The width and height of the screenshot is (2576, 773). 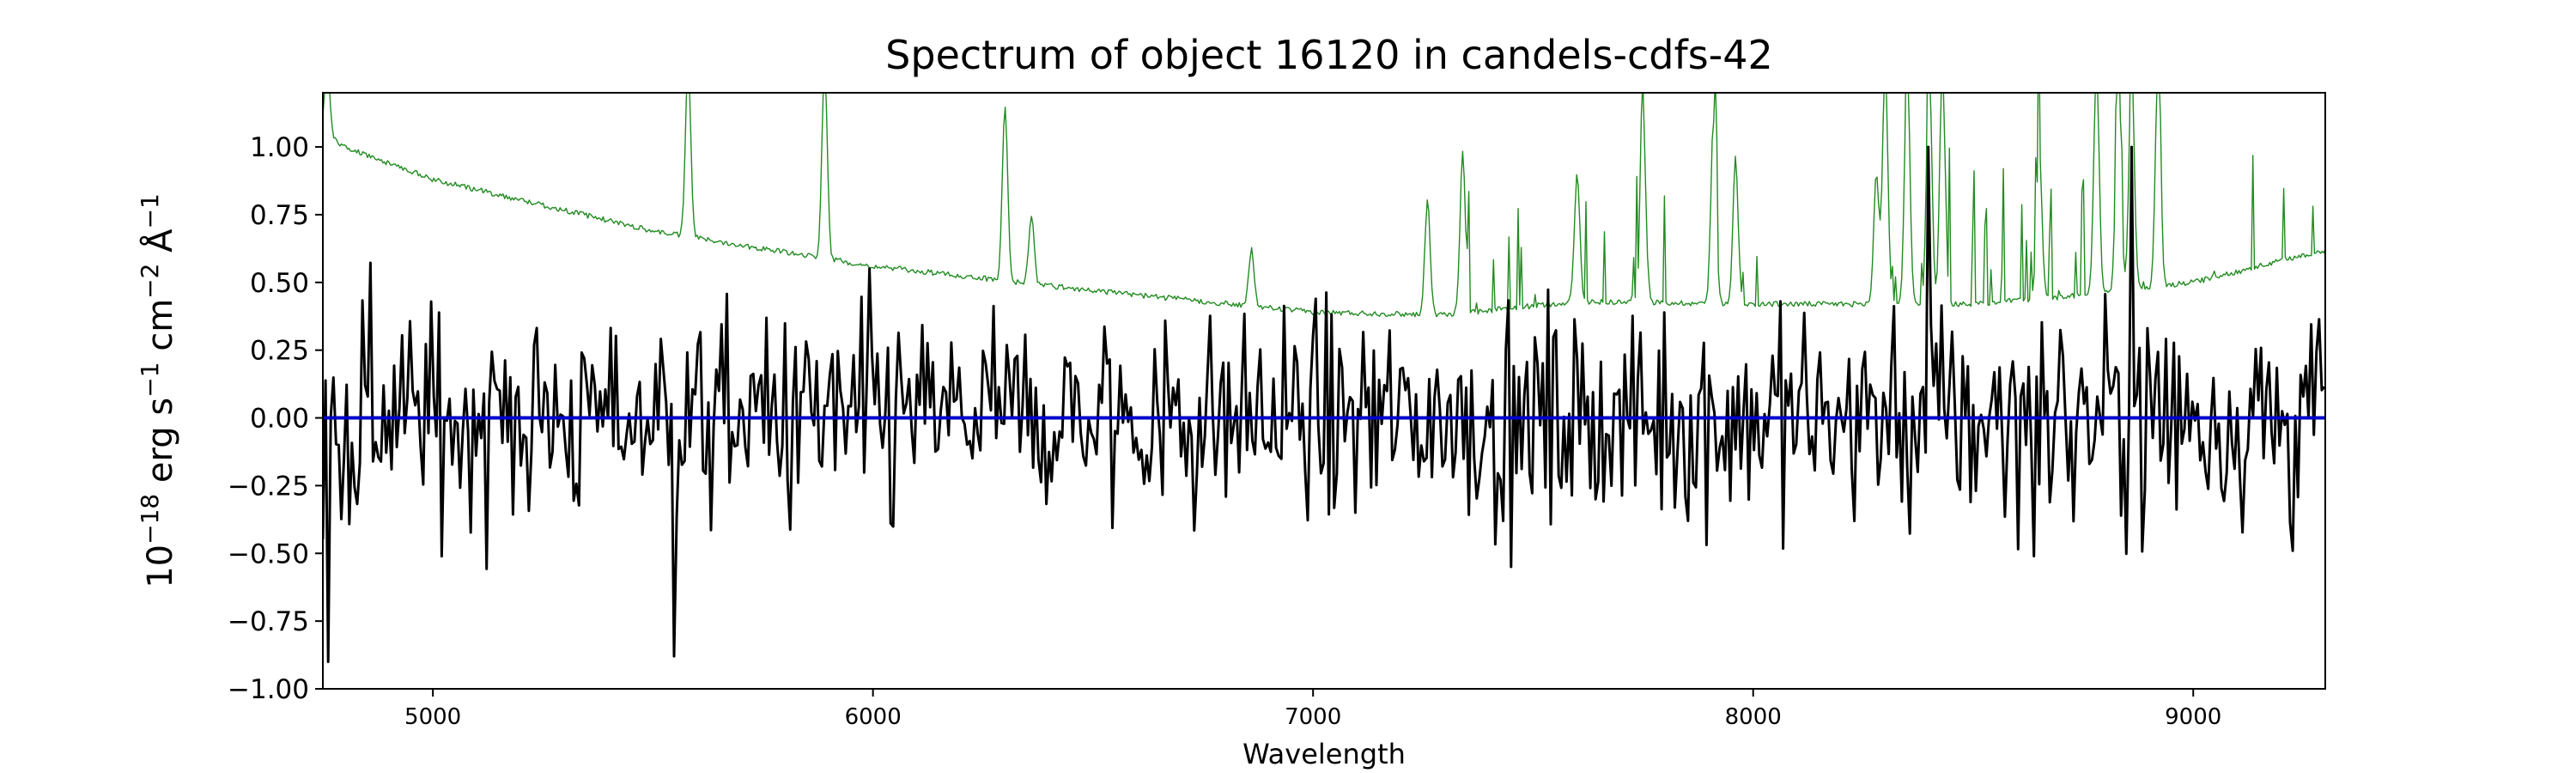 What do you see at coordinates (280, 419) in the screenshot?
I see `y-tick-label: 0.00` at bounding box center [280, 419].